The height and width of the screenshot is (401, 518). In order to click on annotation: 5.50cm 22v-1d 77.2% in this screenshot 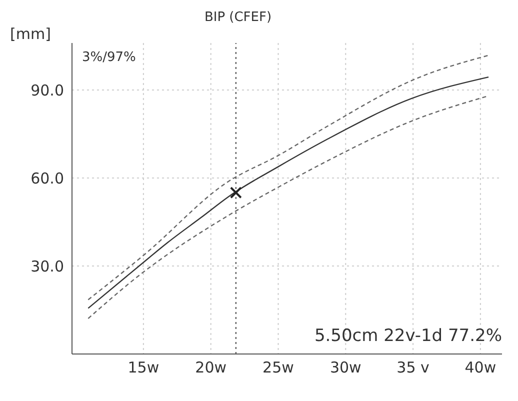, I will do `click(408, 336)`.